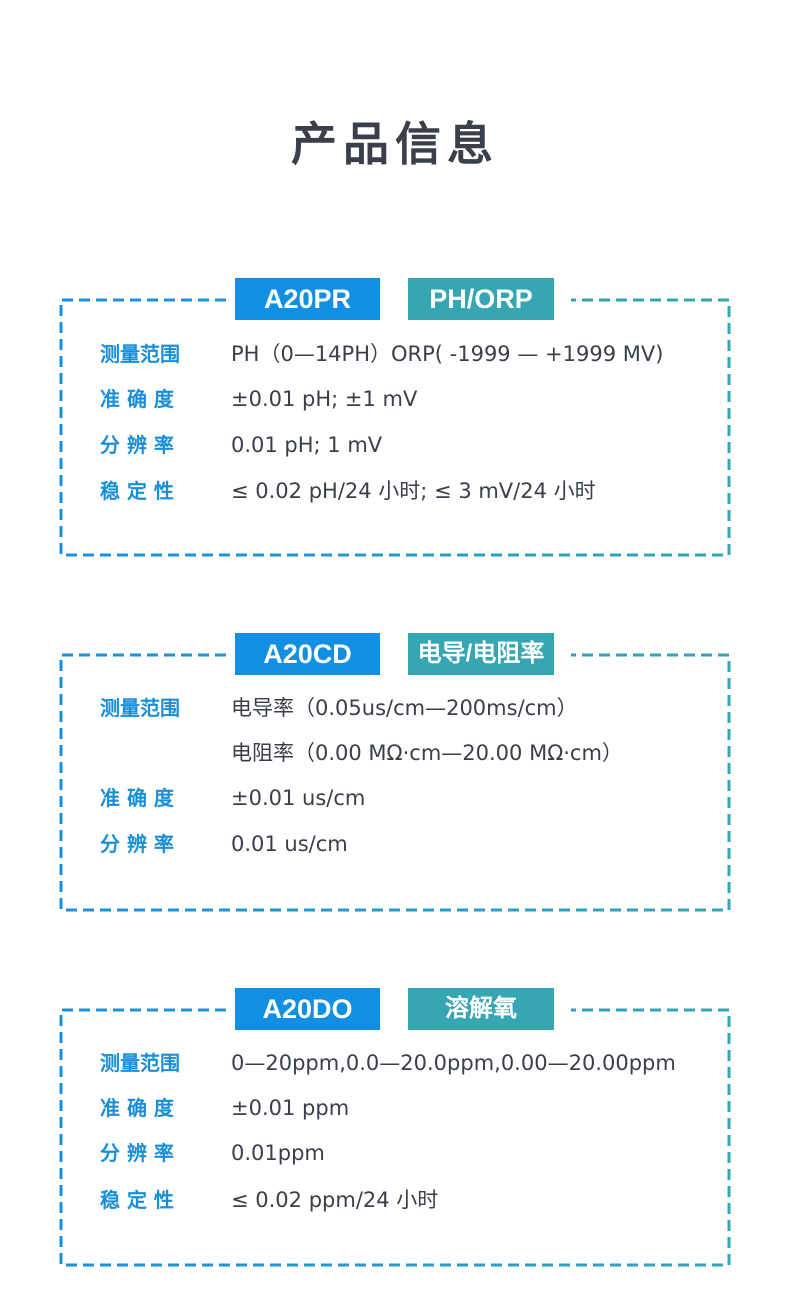 The width and height of the screenshot is (790, 1300). I want to click on spec-row: 分 辨 率 0.01 pH; 1 mV, so click(241, 445).